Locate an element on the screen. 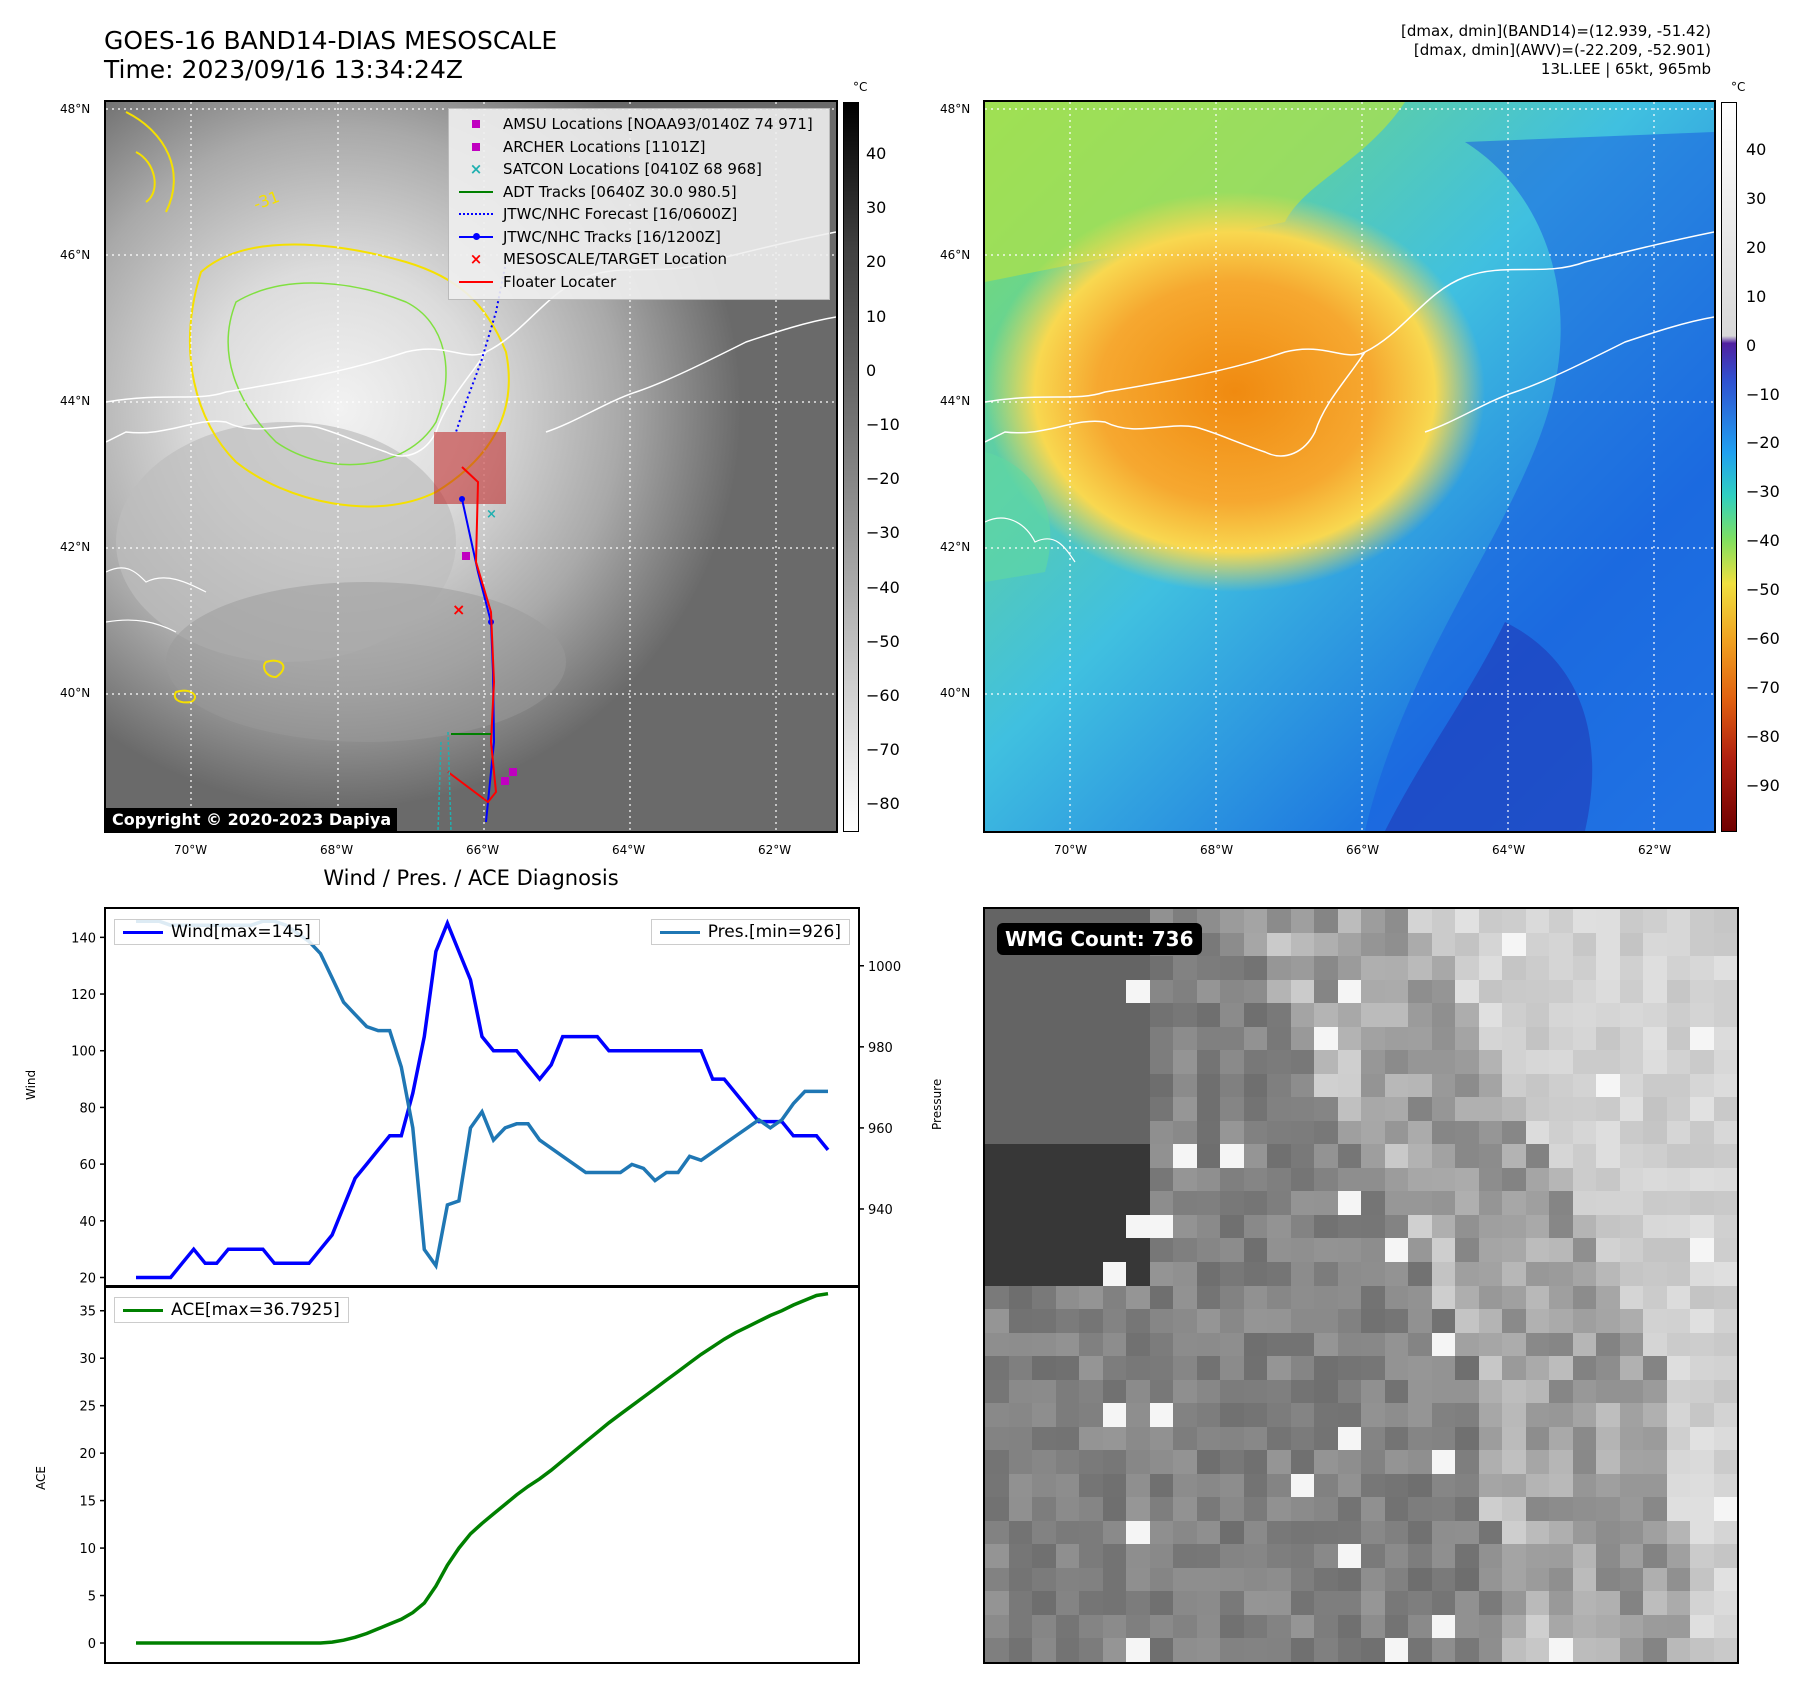 The image size is (1797, 1690). ace-legend-line-icon is located at coordinates (143, 1310).